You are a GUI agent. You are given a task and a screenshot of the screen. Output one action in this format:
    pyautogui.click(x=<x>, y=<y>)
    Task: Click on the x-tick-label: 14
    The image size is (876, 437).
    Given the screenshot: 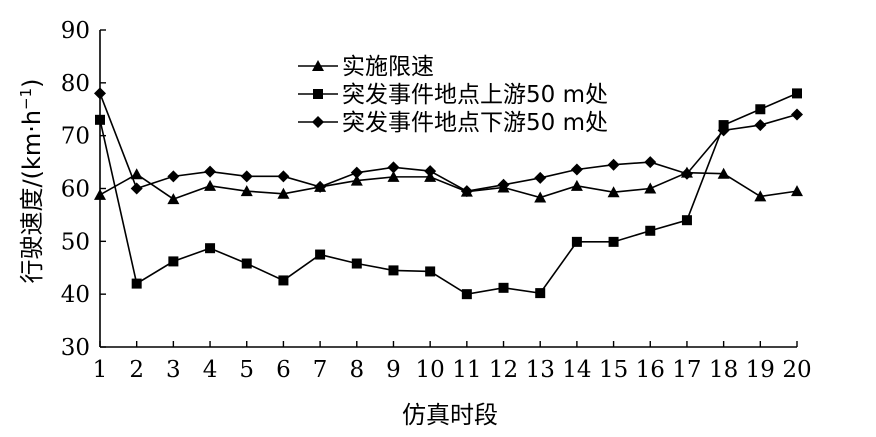 What is the action you would take?
    pyautogui.click(x=576, y=370)
    